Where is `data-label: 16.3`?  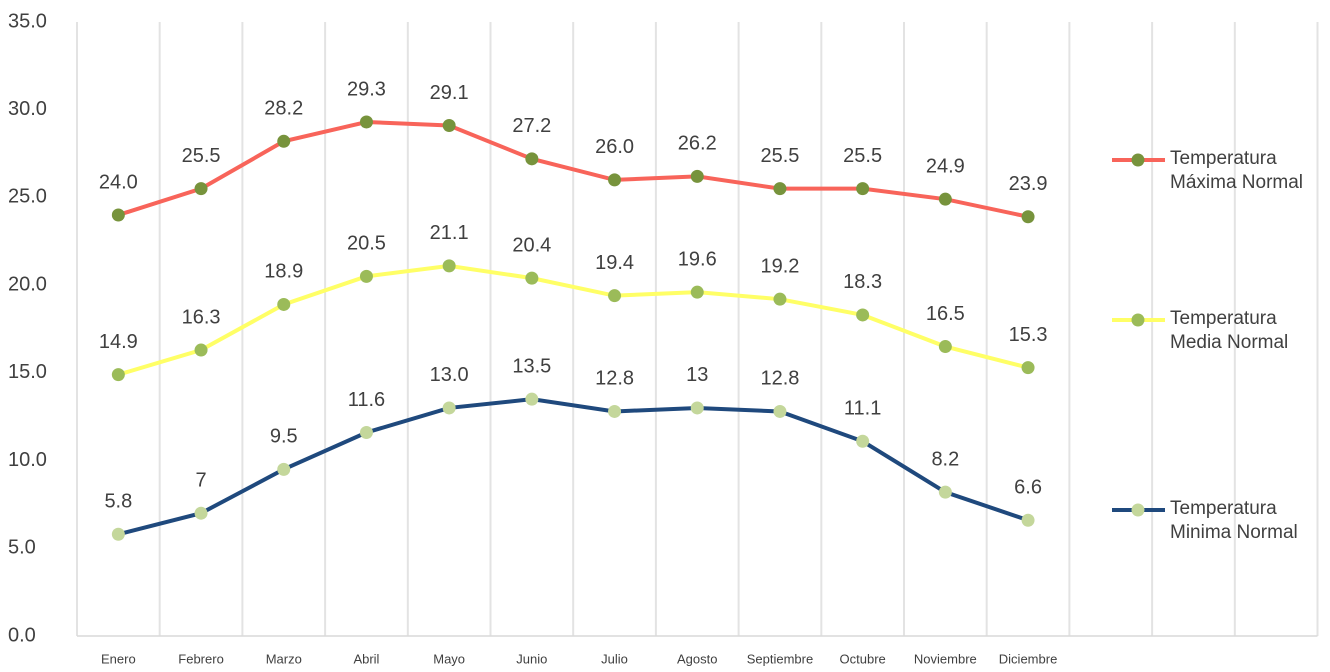
data-label: 16.3 is located at coordinates (201, 317).